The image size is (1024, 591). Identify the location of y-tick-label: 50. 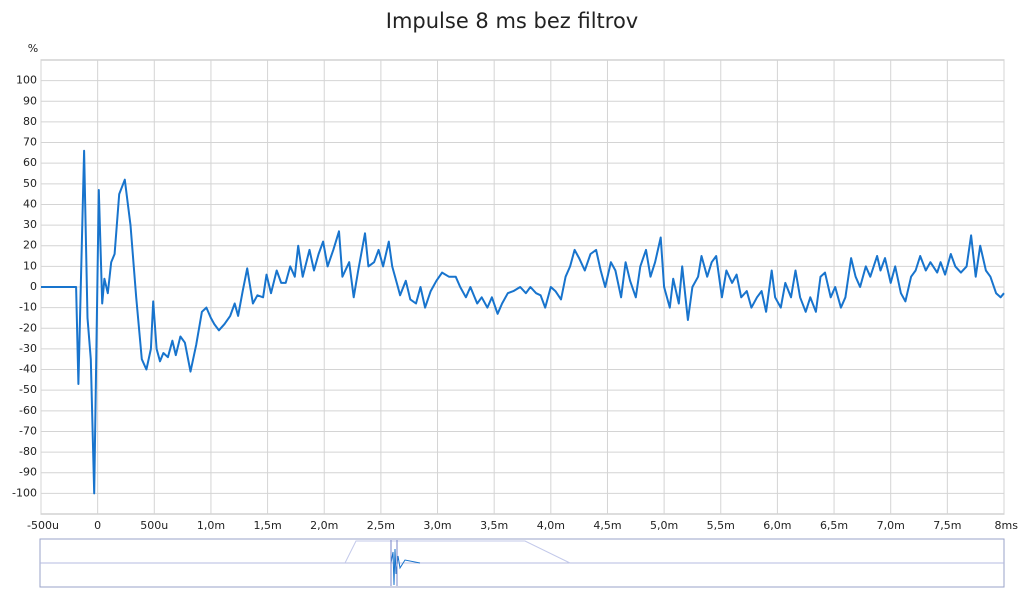
(30, 183).